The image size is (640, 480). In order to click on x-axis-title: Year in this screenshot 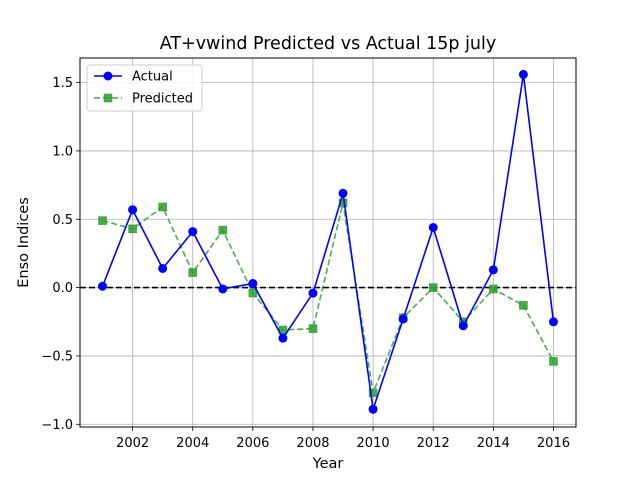, I will do `click(328, 464)`.